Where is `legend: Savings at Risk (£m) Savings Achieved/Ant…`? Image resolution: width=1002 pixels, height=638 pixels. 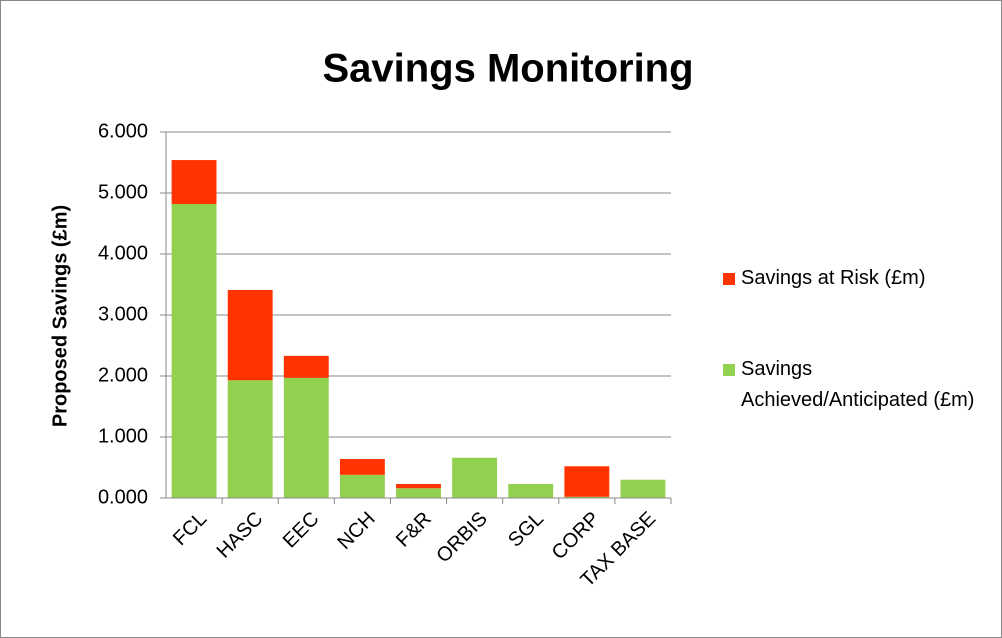
legend: Savings at Risk (£m) Savings Achieved/Ant… is located at coordinates (858, 369).